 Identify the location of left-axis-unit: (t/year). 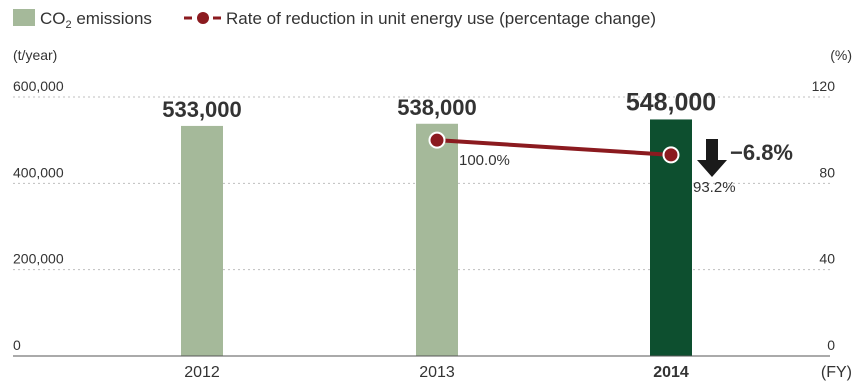
(35, 55).